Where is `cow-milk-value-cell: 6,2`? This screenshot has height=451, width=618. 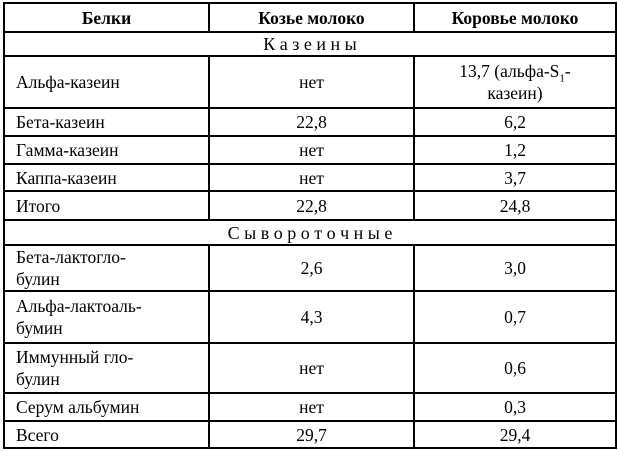
cow-milk-value-cell: 6,2 is located at coordinates (515, 122).